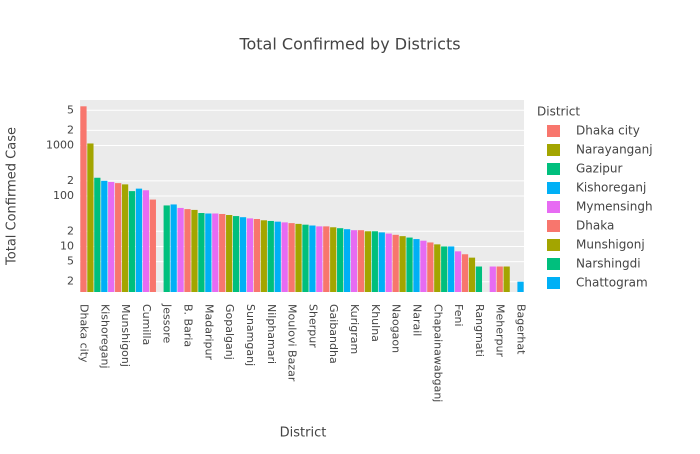 This screenshot has height=454, width=700. Describe the element at coordinates (271, 334) in the screenshot. I see `x-tick-label: Nilphamari` at that location.